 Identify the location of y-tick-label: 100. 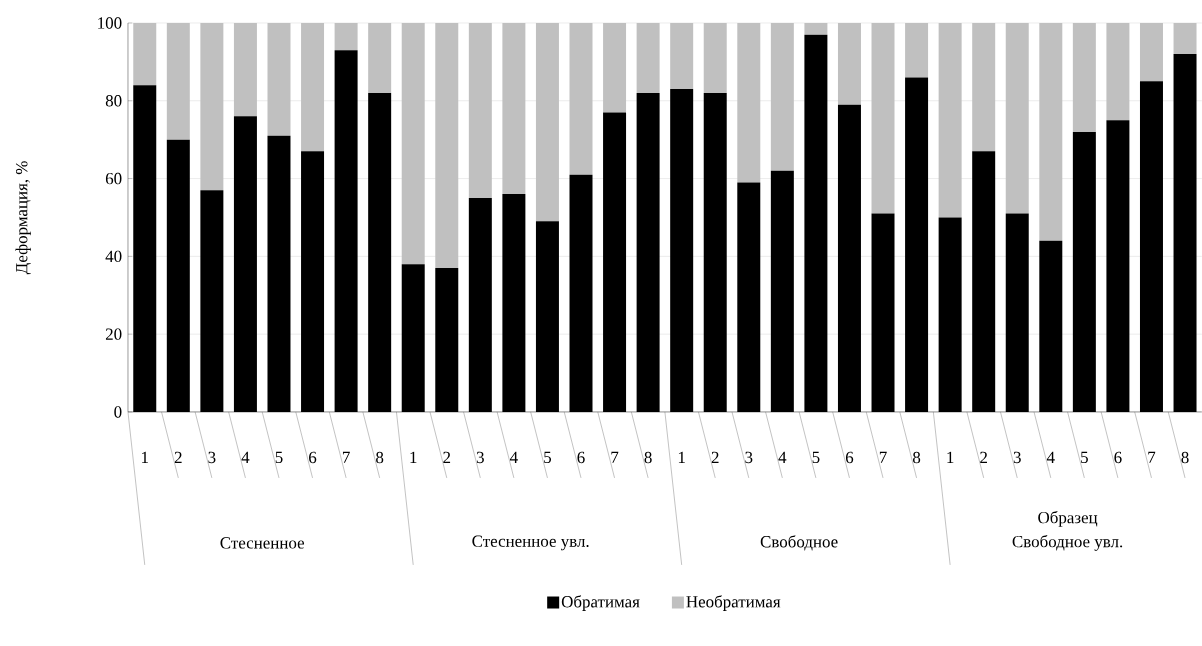
(110, 23).